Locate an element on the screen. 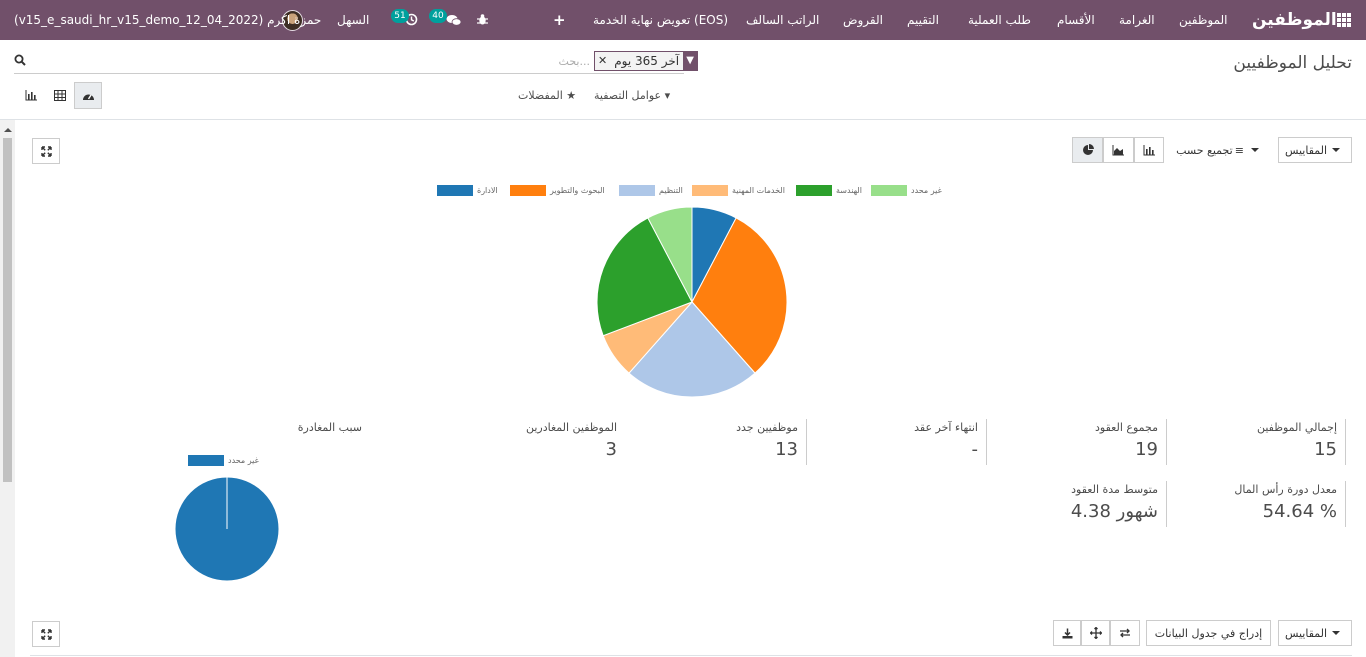 This screenshot has height=657, width=1366. kpi-value: 54.64 % is located at coordinates (1299, 511).